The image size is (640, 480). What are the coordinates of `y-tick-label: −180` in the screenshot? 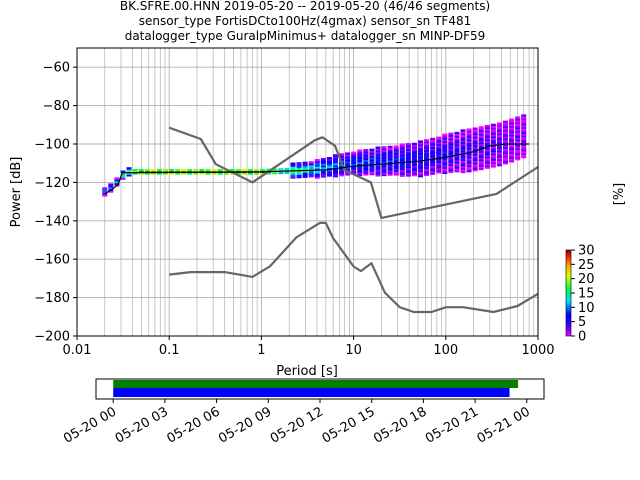 It's located at (52, 298).